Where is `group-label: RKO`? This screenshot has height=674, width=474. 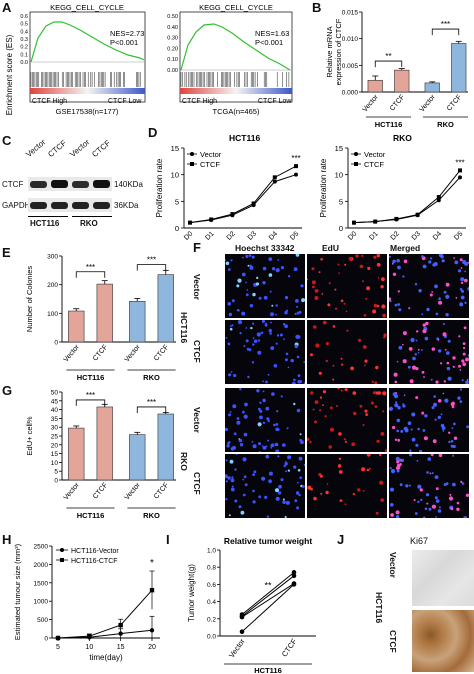 group-label: RKO is located at coordinates (445, 124).